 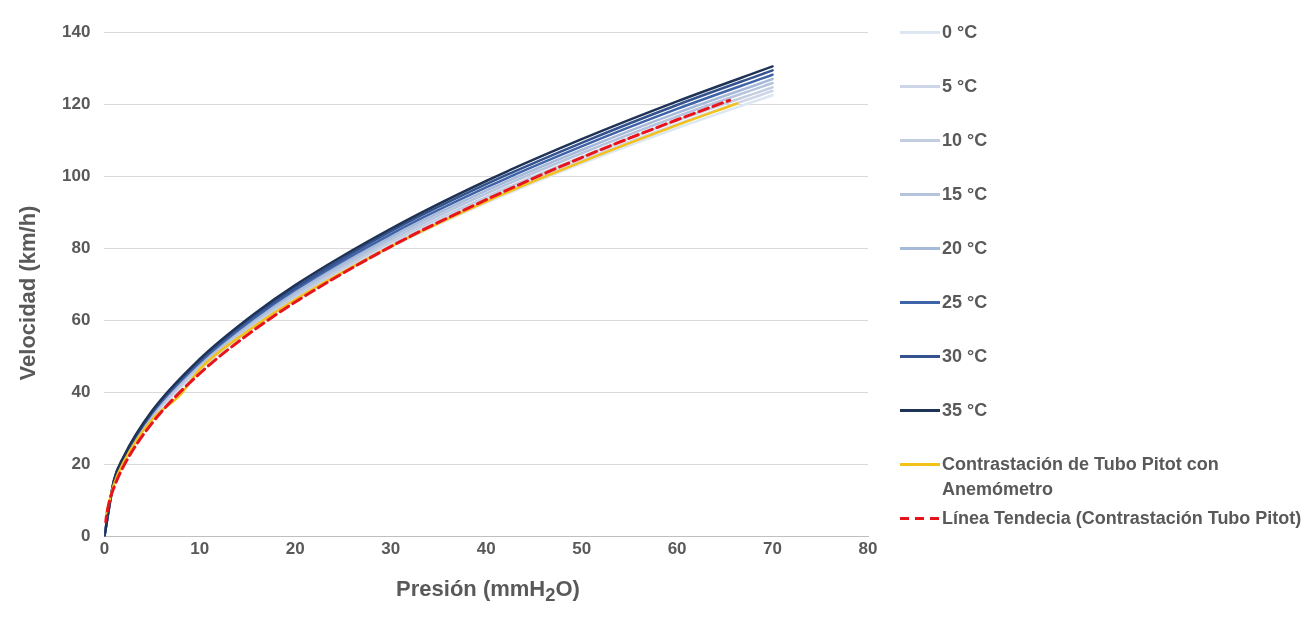 I want to click on x-tick-label: 50, so click(x=582, y=549).